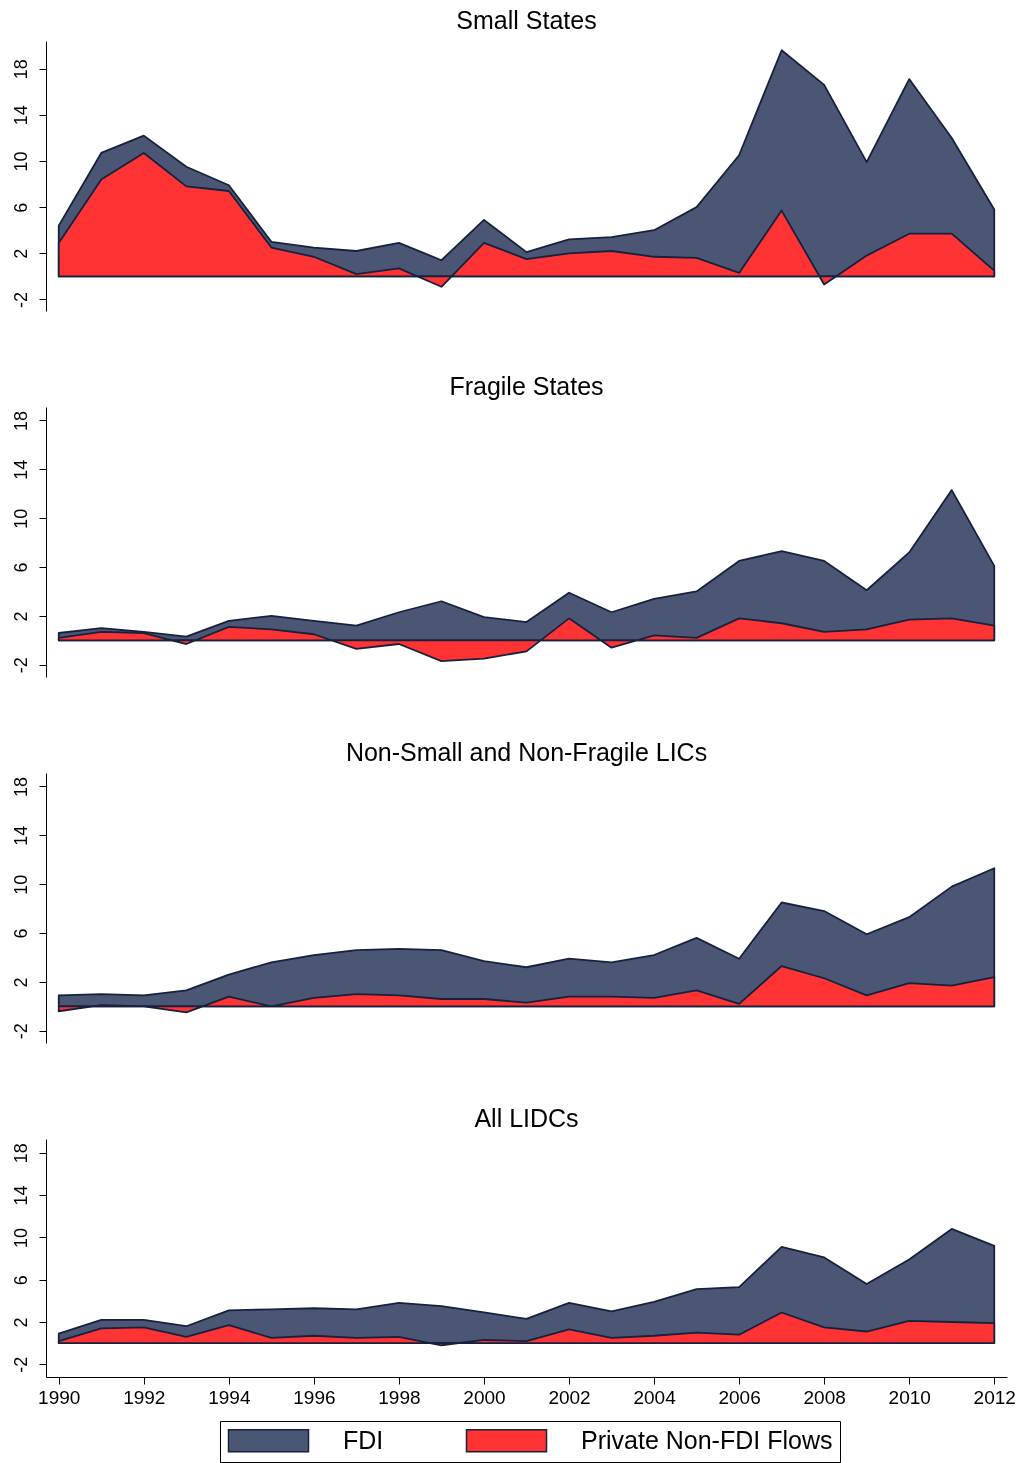  What do you see at coordinates (314, 1397) in the screenshot?
I see `x-tick-label: 1996` at bounding box center [314, 1397].